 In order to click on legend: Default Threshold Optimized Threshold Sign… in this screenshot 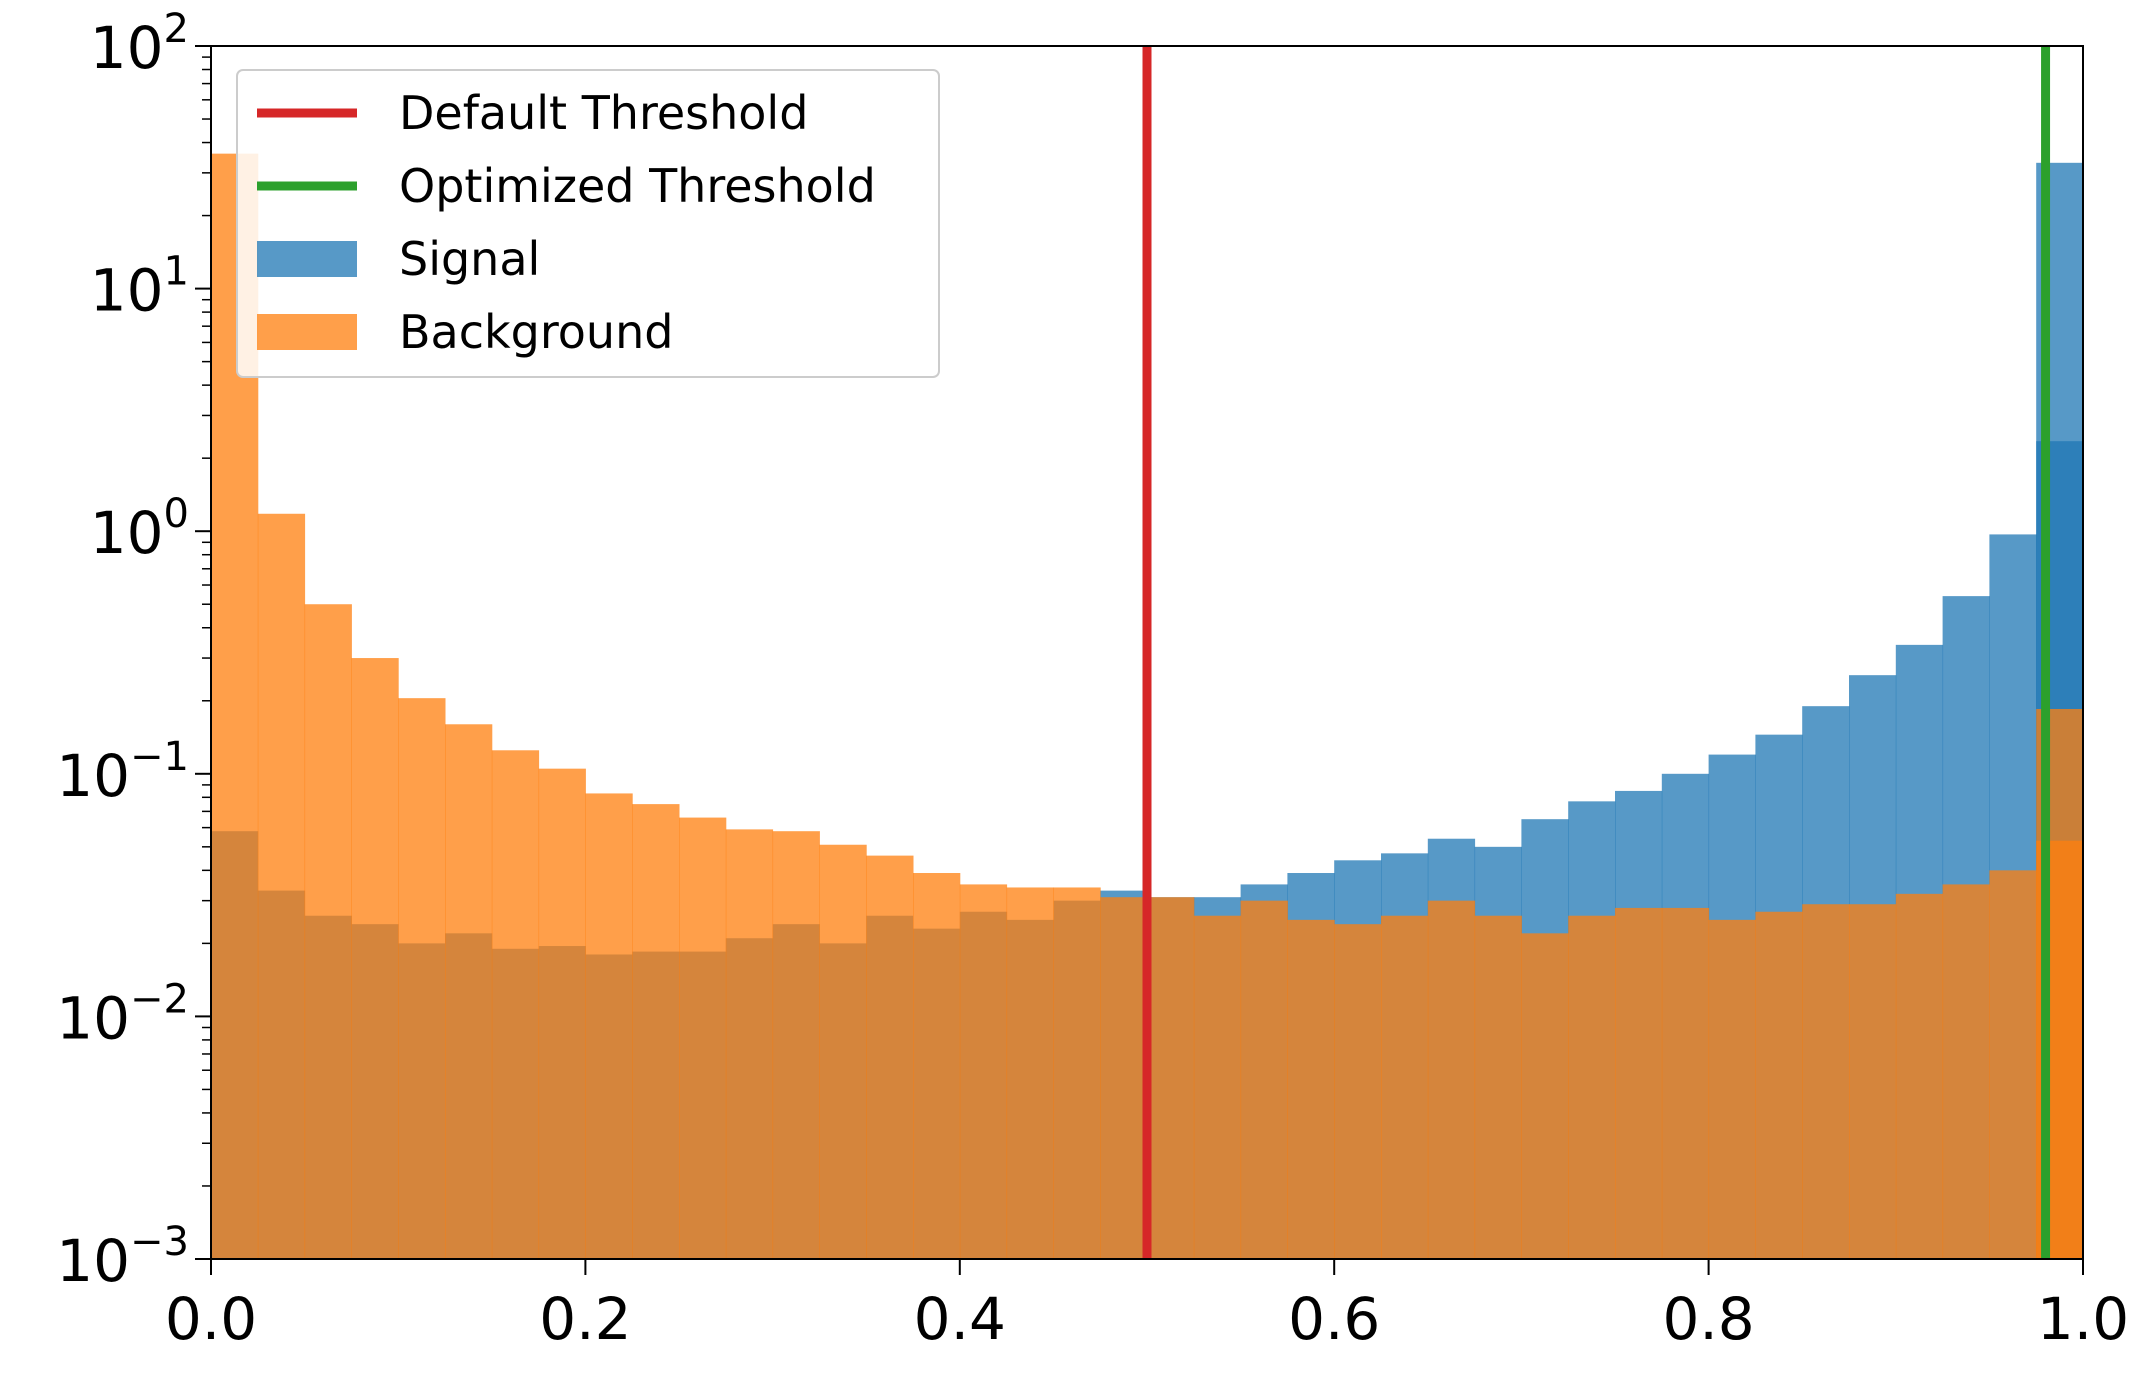, I will do `click(588, 223)`.